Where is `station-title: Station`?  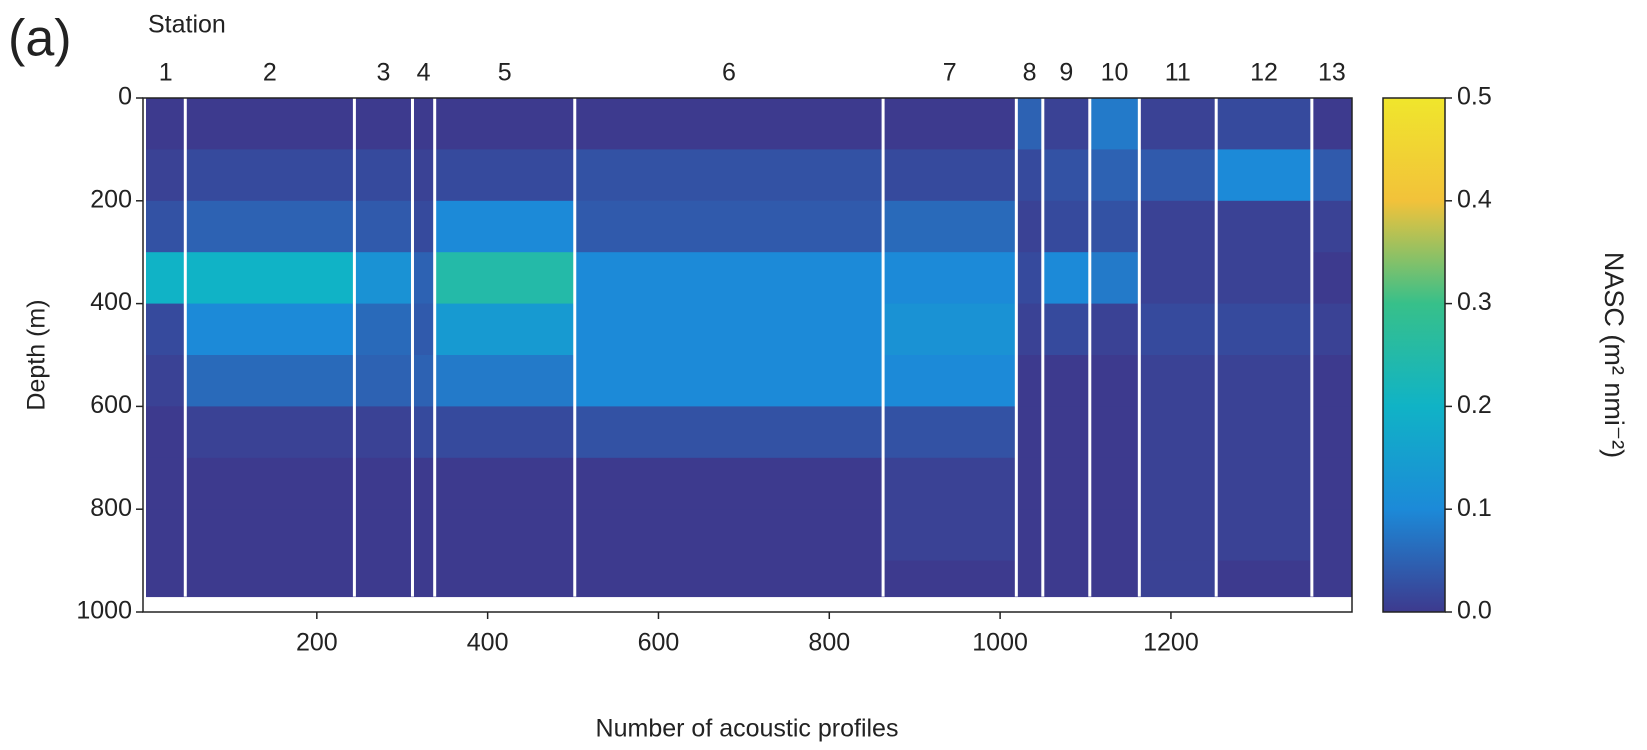
station-title: Station is located at coordinates (187, 25).